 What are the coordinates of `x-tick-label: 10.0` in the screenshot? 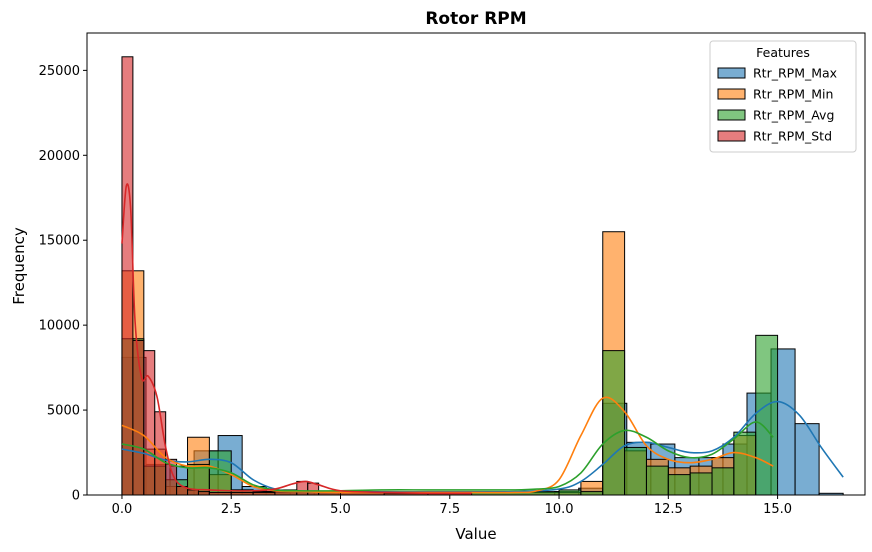 It's located at (559, 509).